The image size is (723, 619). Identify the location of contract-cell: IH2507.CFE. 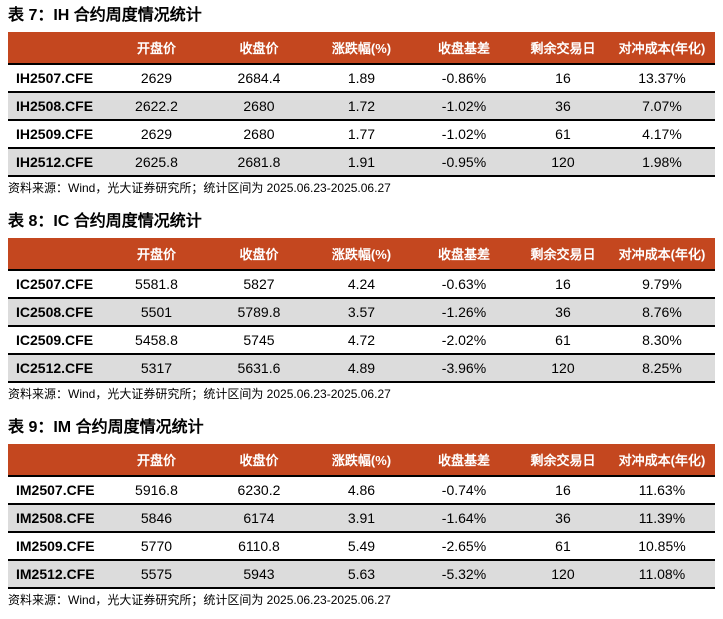
(57, 78).